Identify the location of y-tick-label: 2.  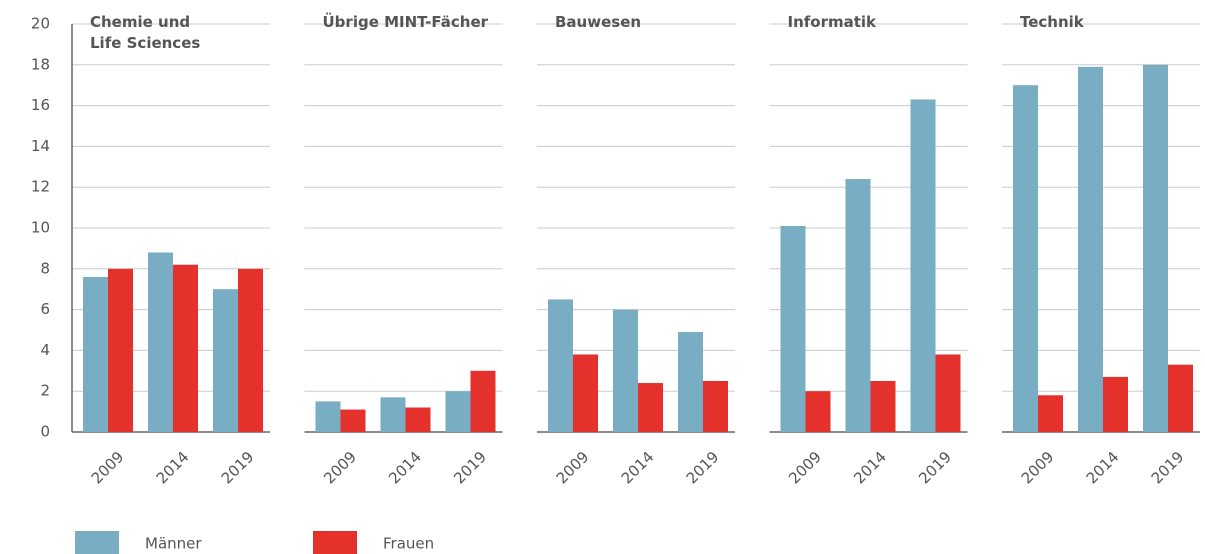
(45, 391).